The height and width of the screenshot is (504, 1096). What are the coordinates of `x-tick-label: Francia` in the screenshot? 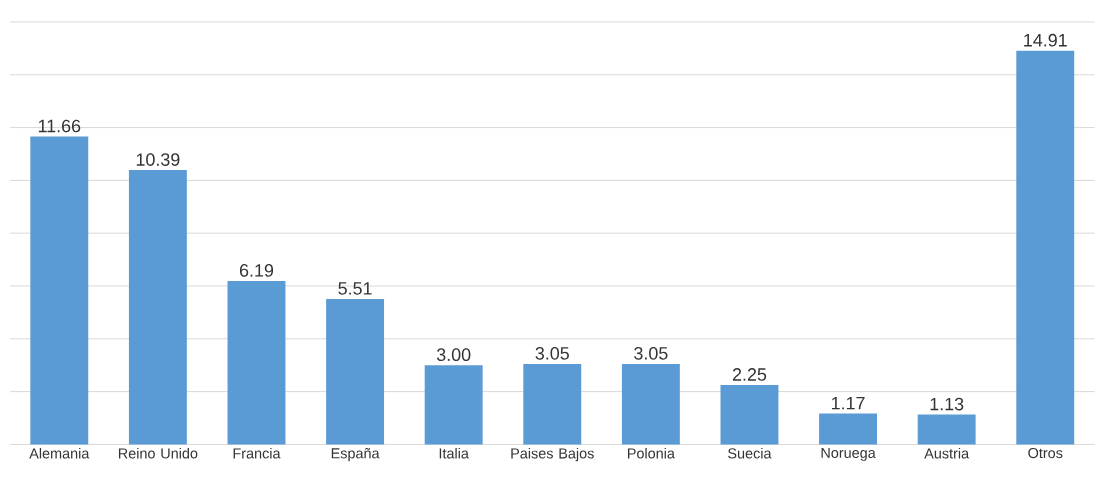 It's located at (257, 453).